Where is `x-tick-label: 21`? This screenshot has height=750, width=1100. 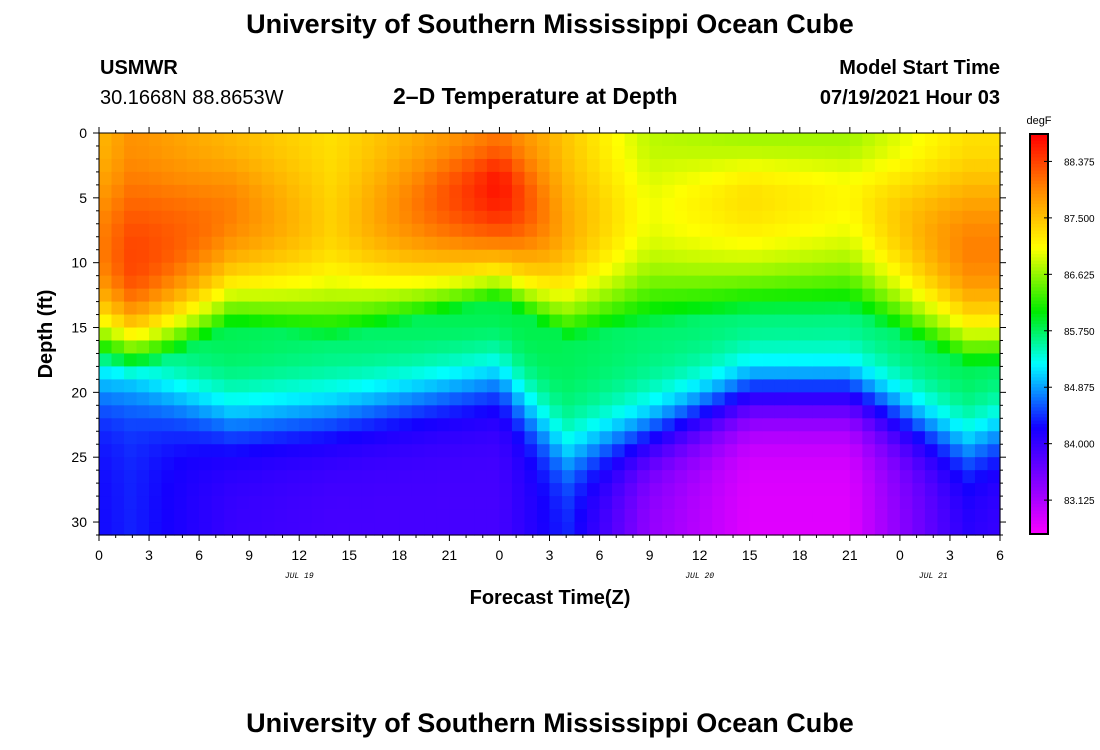 x-tick-label: 21 is located at coordinates (850, 555).